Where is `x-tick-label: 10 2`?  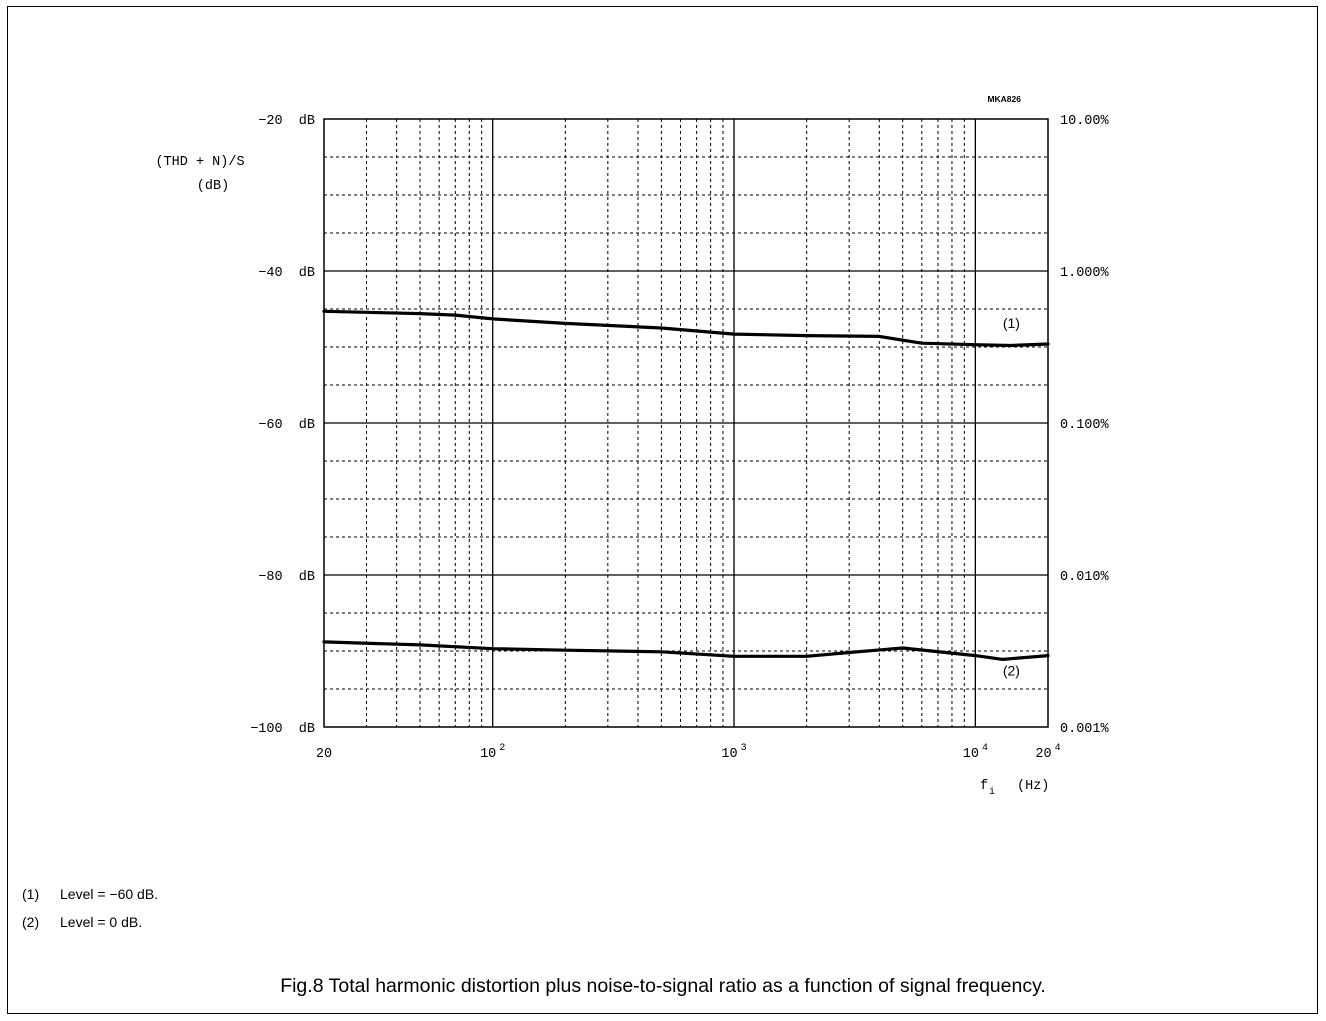
x-tick-label: 10 2 is located at coordinates (492, 752).